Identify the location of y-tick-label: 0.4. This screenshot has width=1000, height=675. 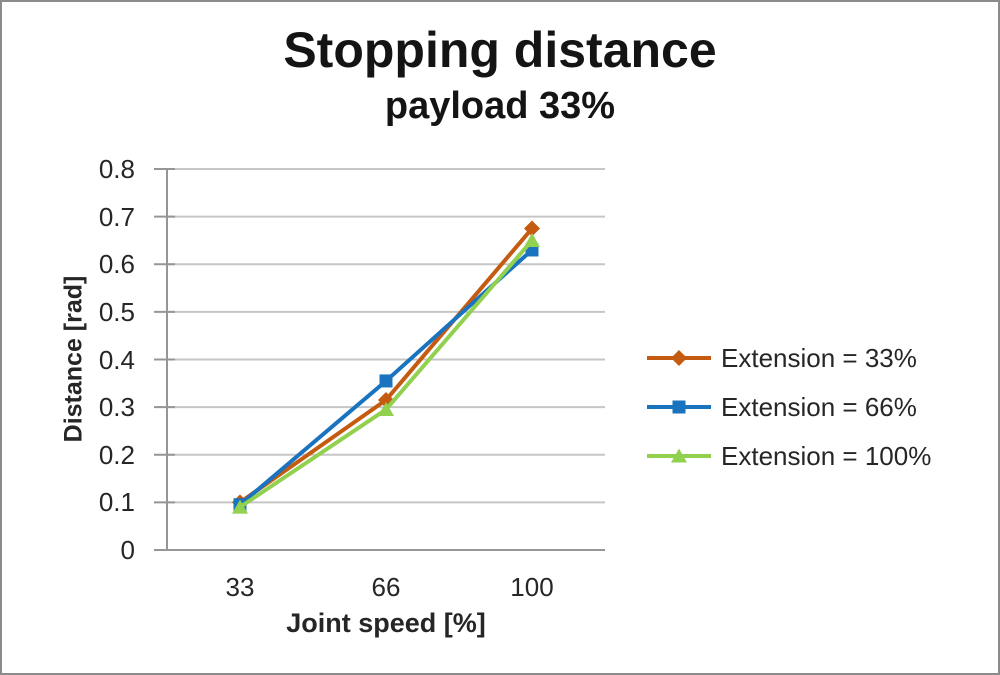
(116, 359).